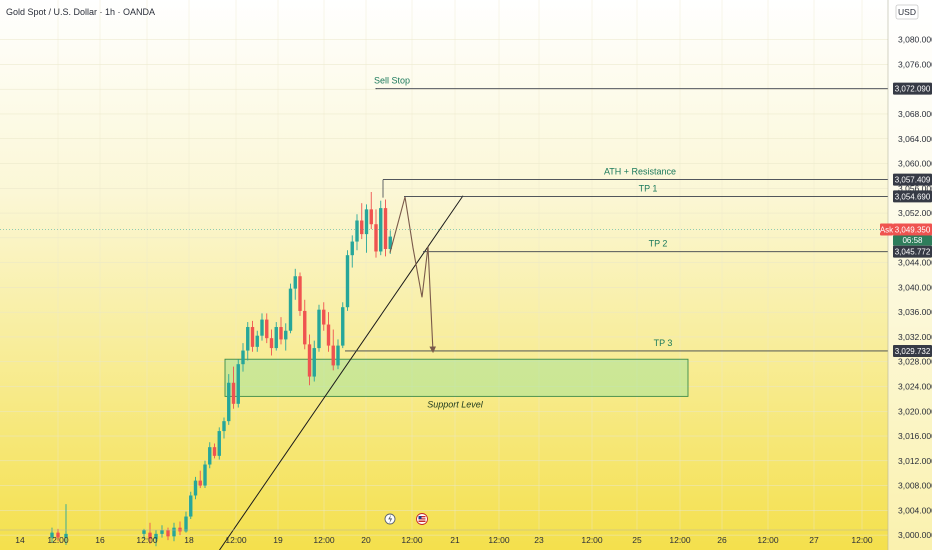 Image resolution: width=932 pixels, height=550 pixels. What do you see at coordinates (392, 81) in the screenshot?
I see `level-label: Sell Stop` at bounding box center [392, 81].